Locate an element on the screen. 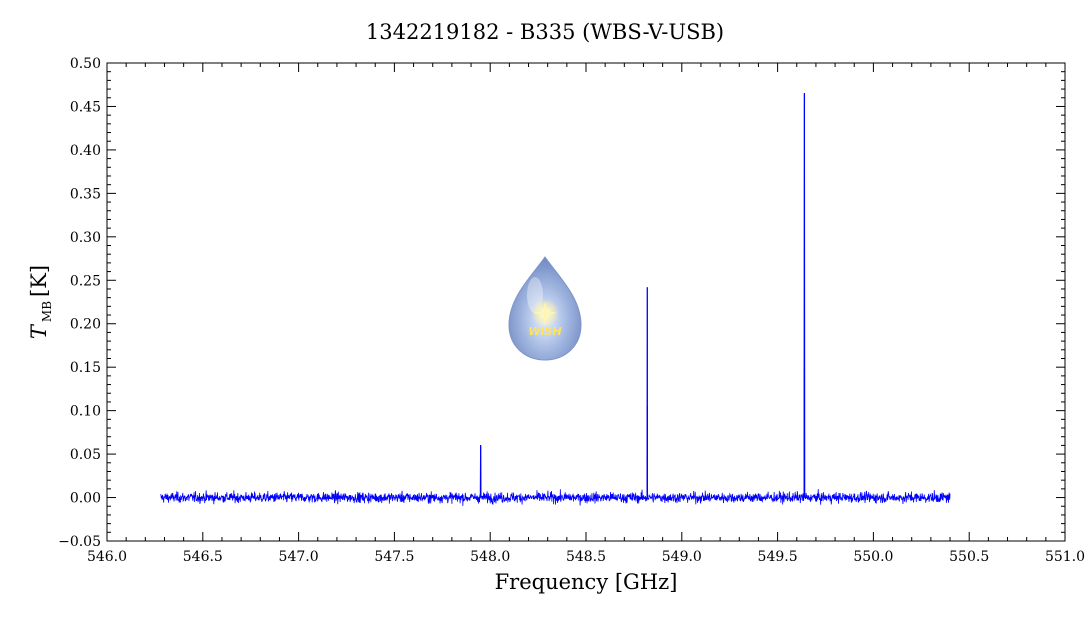  x-tick-label: 551.0 is located at coordinates (1065, 557).